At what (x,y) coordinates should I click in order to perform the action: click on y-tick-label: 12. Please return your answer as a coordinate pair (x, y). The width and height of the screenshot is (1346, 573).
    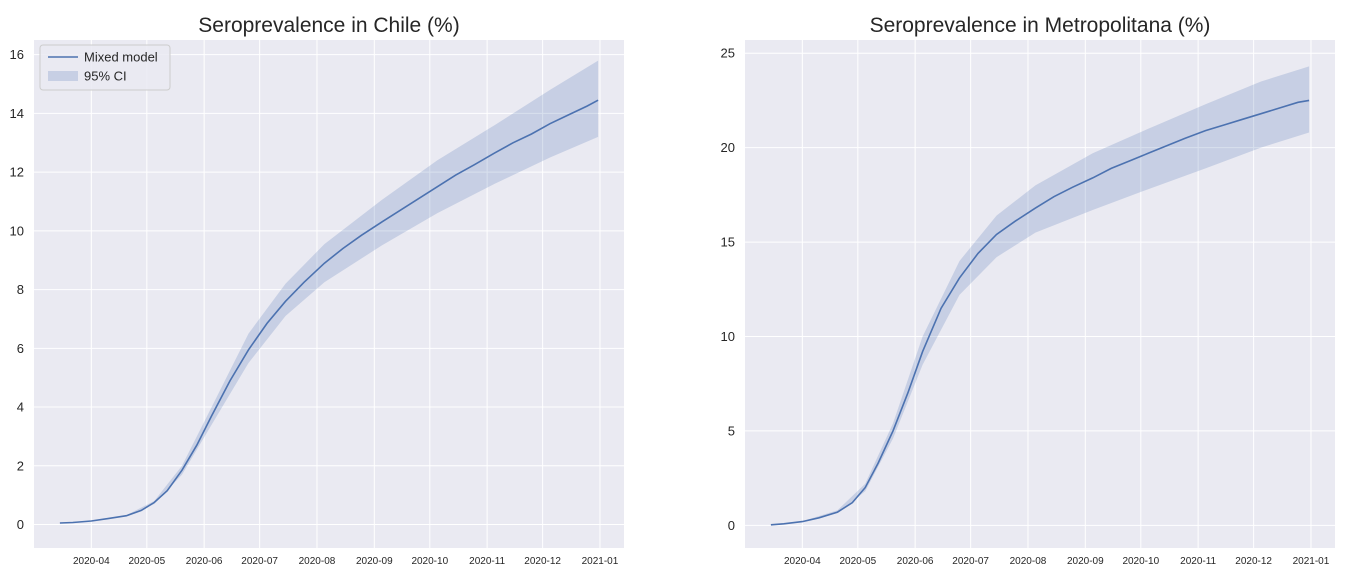
    Looking at the image, I should click on (17, 172).